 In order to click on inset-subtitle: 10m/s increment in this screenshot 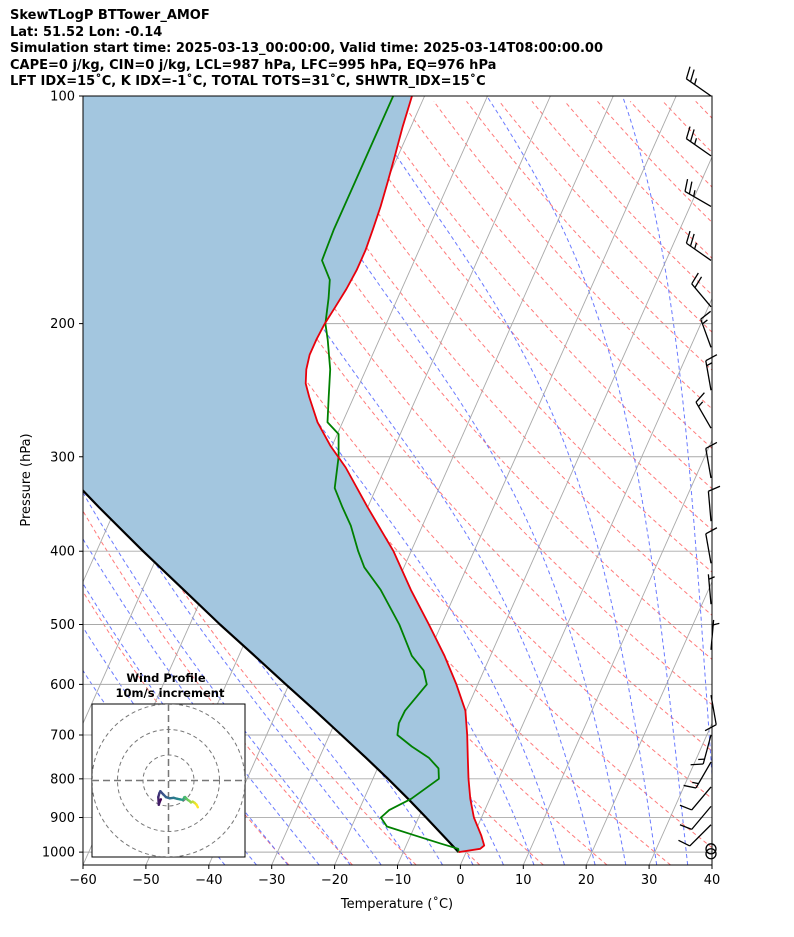, I will do `click(170, 693)`.